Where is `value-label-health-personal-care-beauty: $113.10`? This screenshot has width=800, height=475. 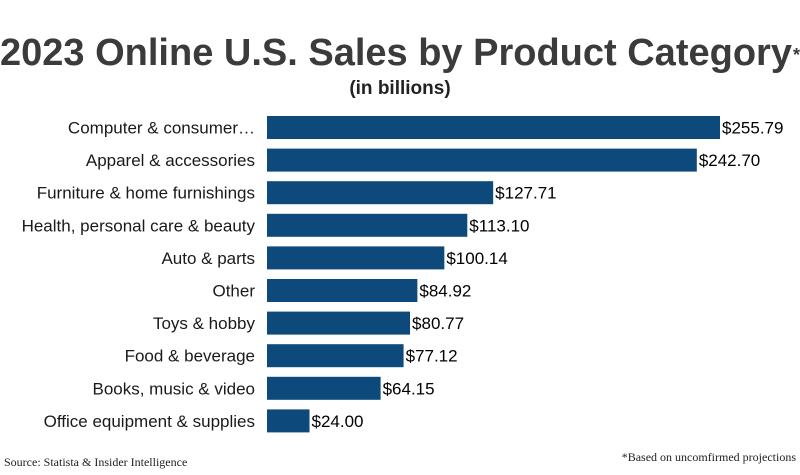
value-label-health-personal-care-beauty: $113.10 is located at coordinates (499, 225).